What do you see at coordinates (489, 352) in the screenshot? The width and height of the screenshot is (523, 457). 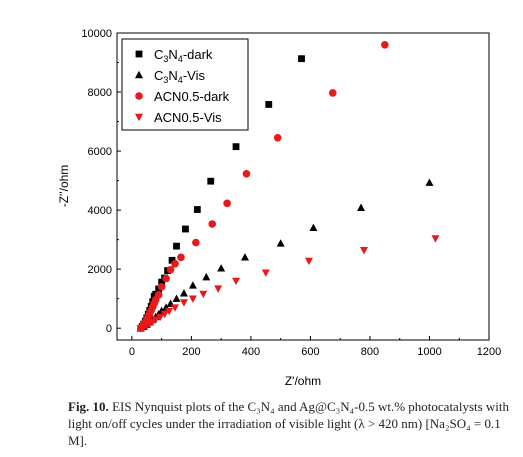 I see `x-tick-label: 1200` at bounding box center [489, 352].